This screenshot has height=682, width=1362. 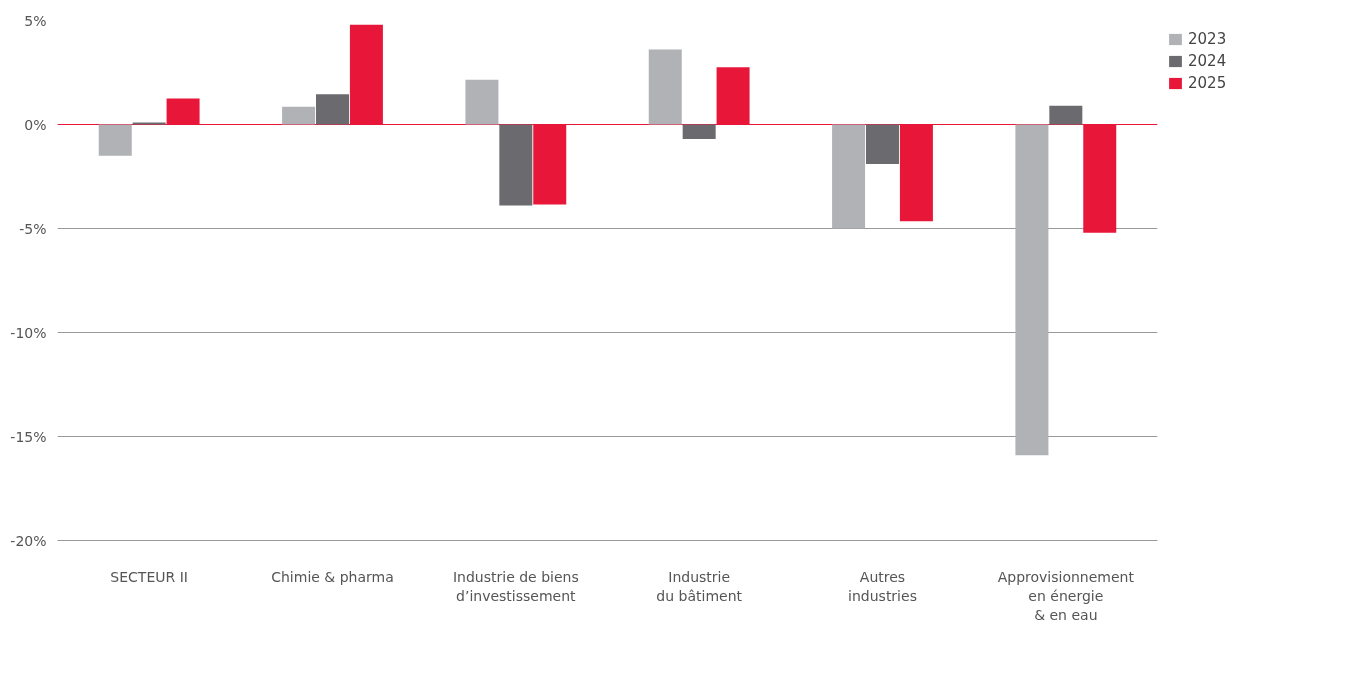 I want to click on legend-label: 2023, so click(x=1207, y=39).